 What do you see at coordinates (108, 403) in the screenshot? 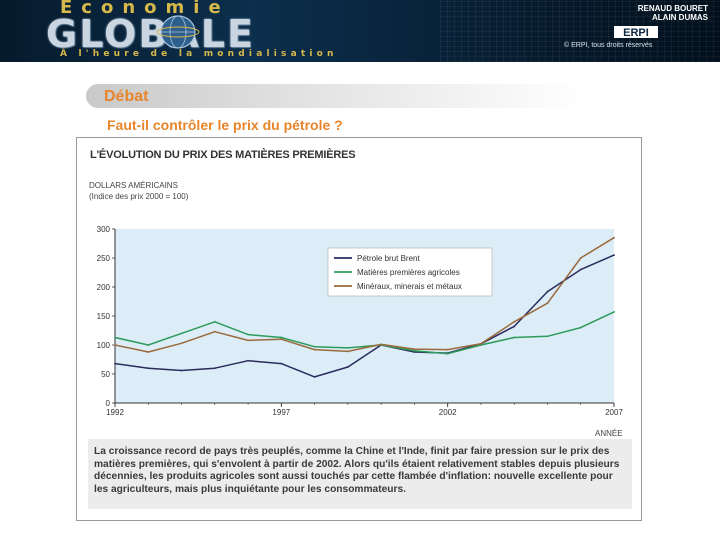
I see `y-tick-label: 0` at bounding box center [108, 403].